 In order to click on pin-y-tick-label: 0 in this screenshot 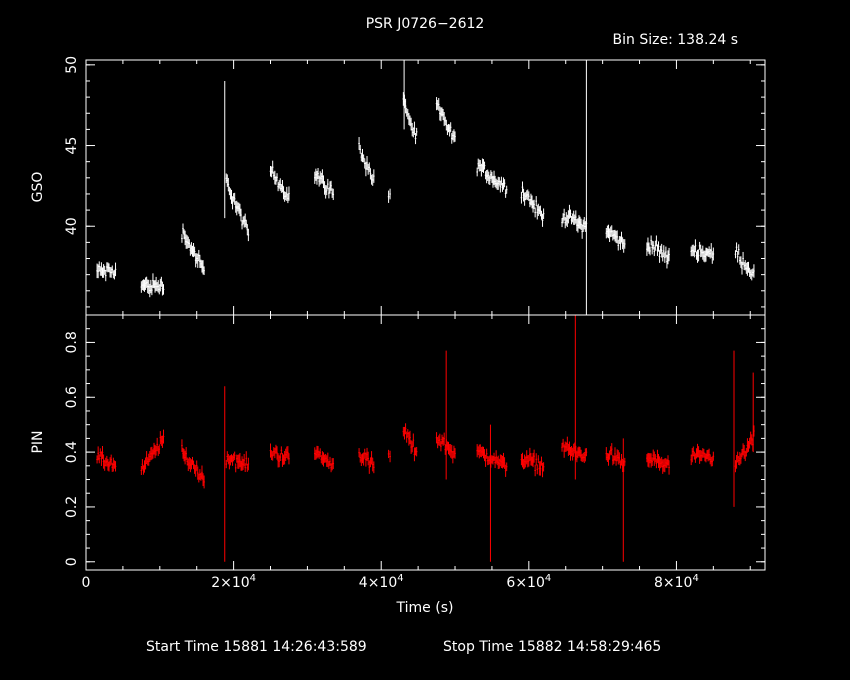, I will do `click(72, 561)`.